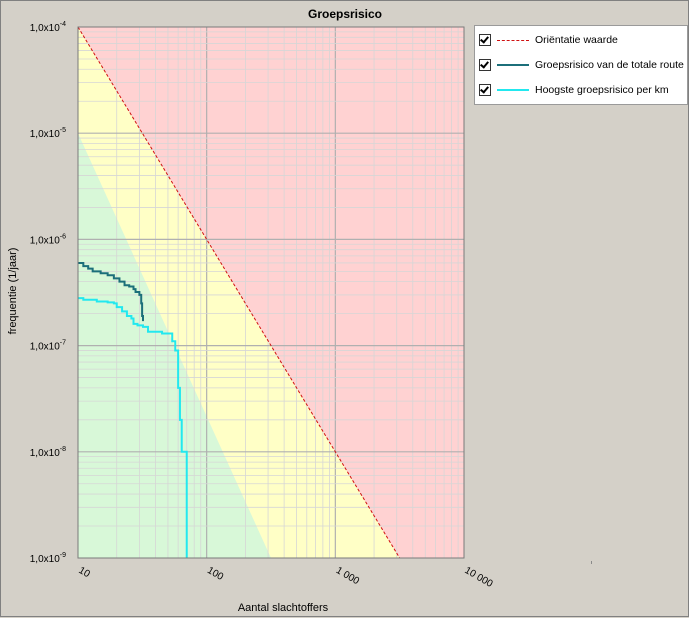 This screenshot has height=618, width=689. I want to click on y-tick-label: 1,0x10⁻⁹, so click(48, 558).